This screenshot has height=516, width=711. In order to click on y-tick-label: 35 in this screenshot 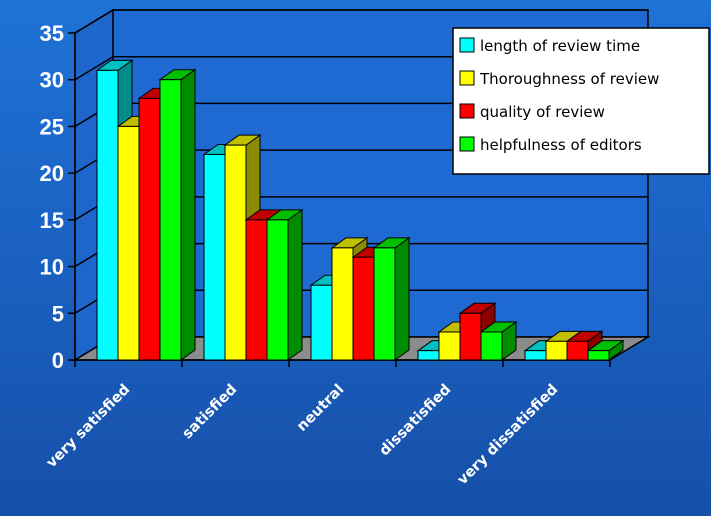, I will do `click(52, 33)`.